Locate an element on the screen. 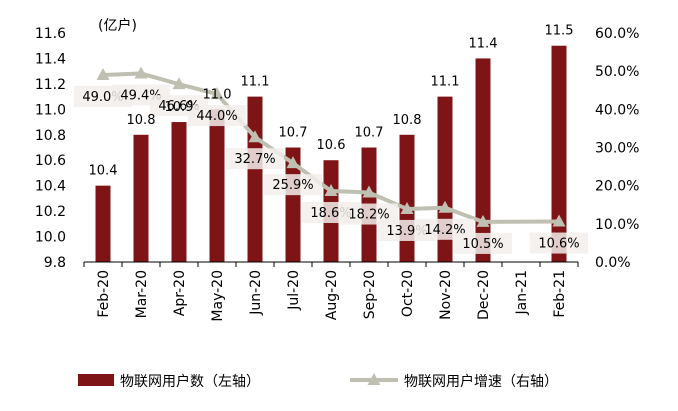 The width and height of the screenshot is (678, 411). percent-label: 10.5% is located at coordinates (482, 244).